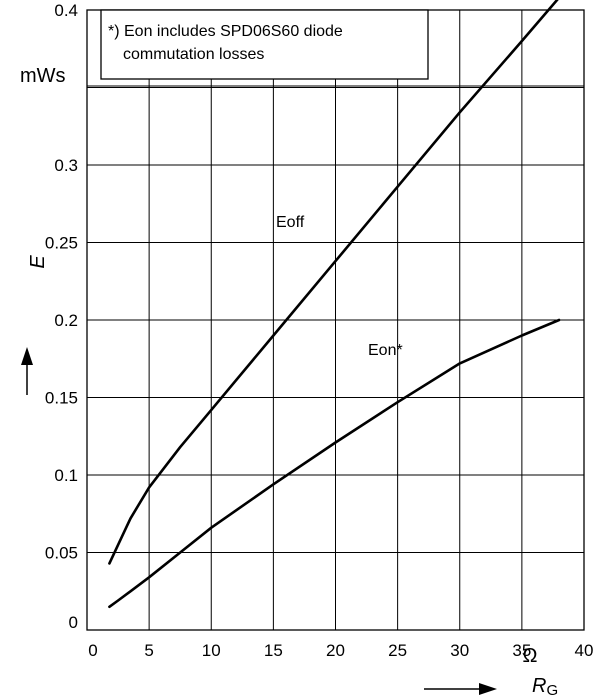  I want to click on y-axis-arrow, so click(27, 371).